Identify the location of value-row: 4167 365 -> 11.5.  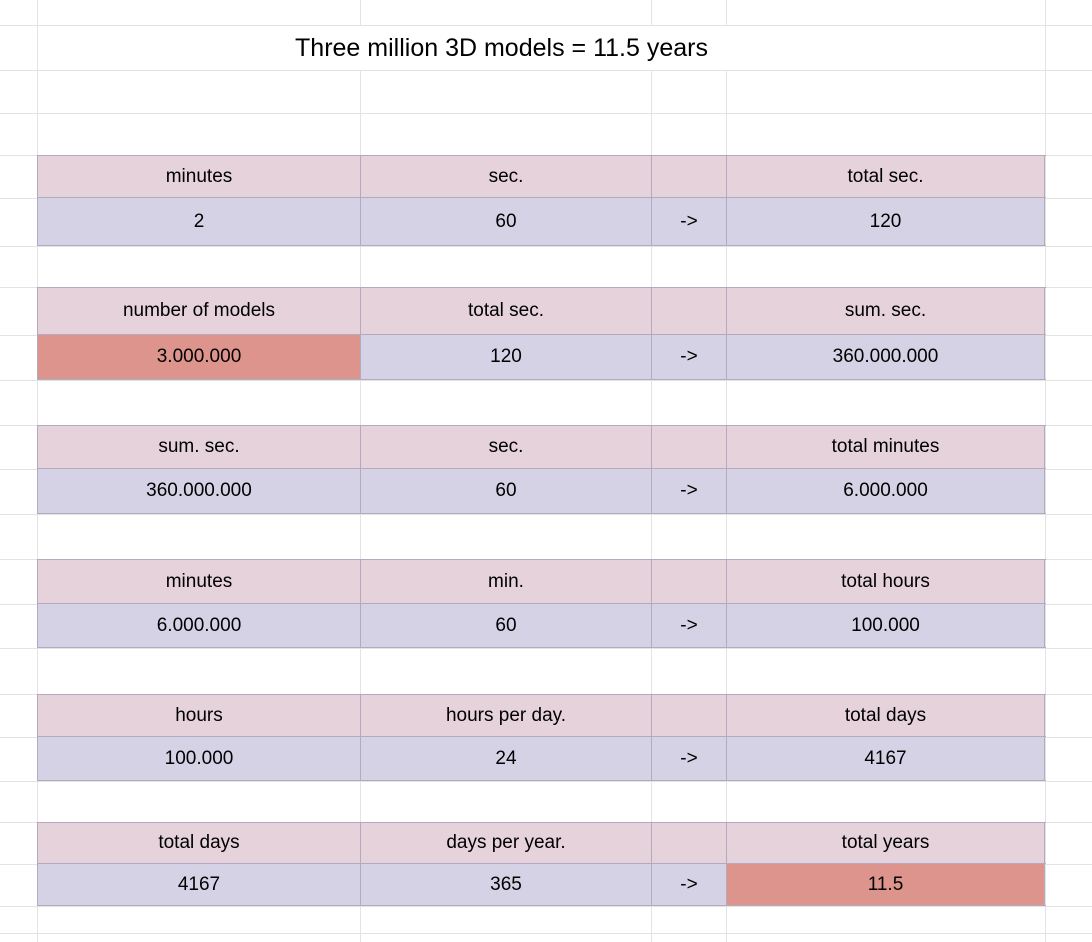
(541, 885).